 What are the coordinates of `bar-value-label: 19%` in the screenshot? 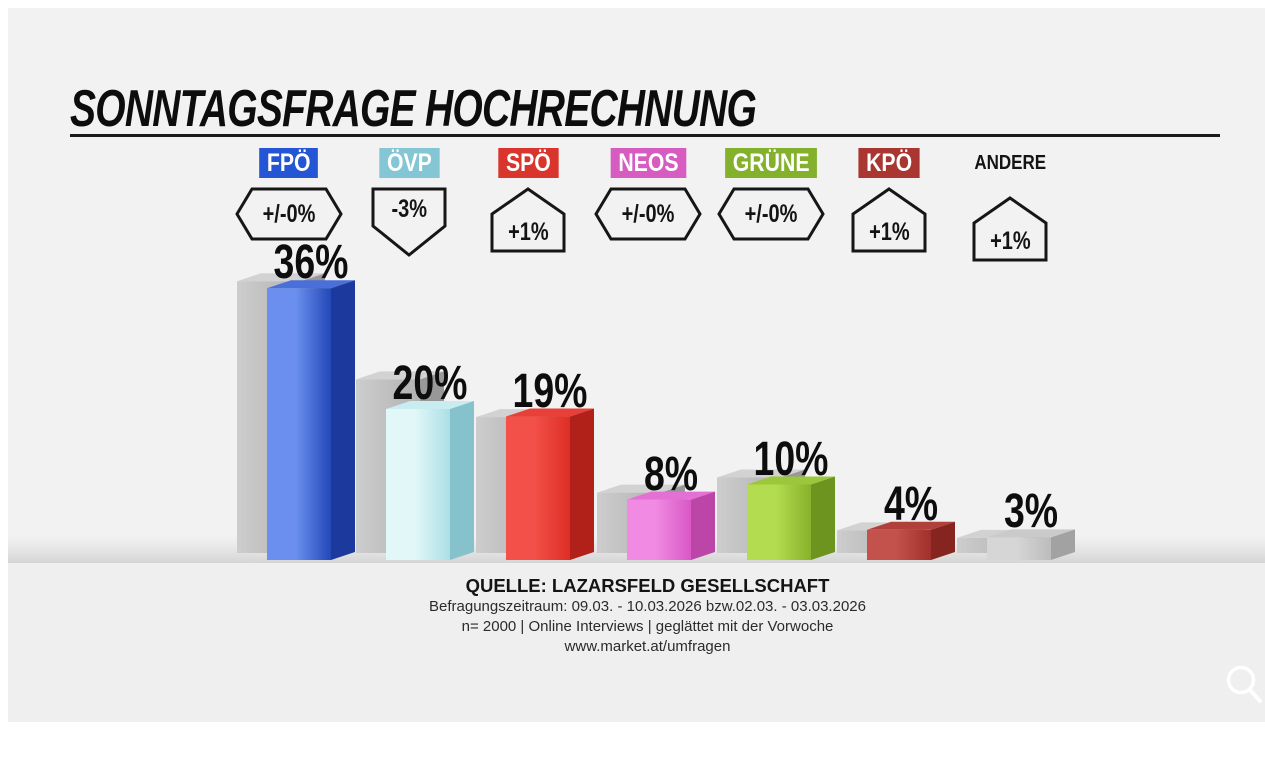 It's located at (550, 391).